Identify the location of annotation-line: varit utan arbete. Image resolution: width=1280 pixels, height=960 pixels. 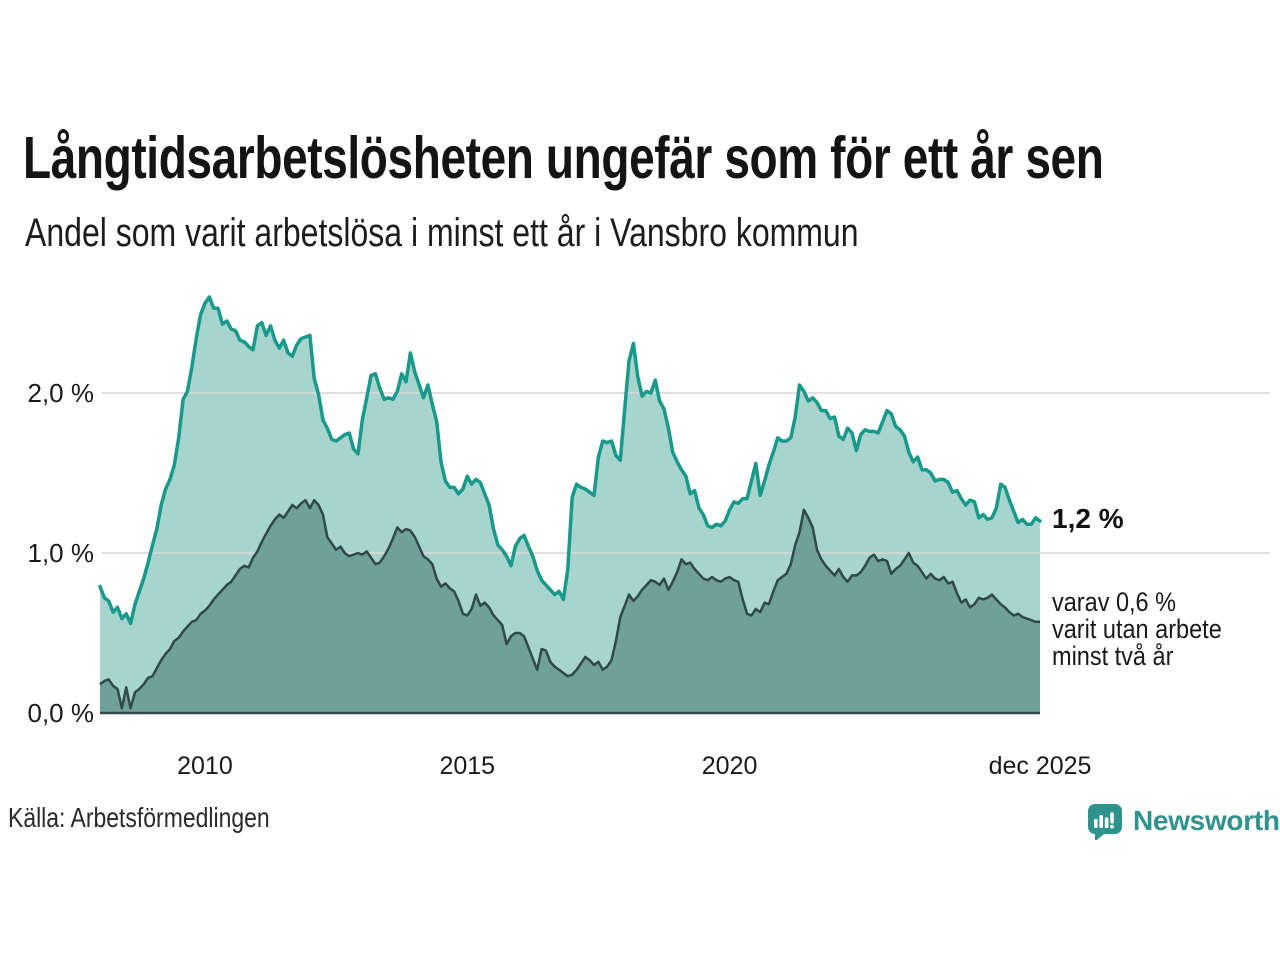
(1137, 629).